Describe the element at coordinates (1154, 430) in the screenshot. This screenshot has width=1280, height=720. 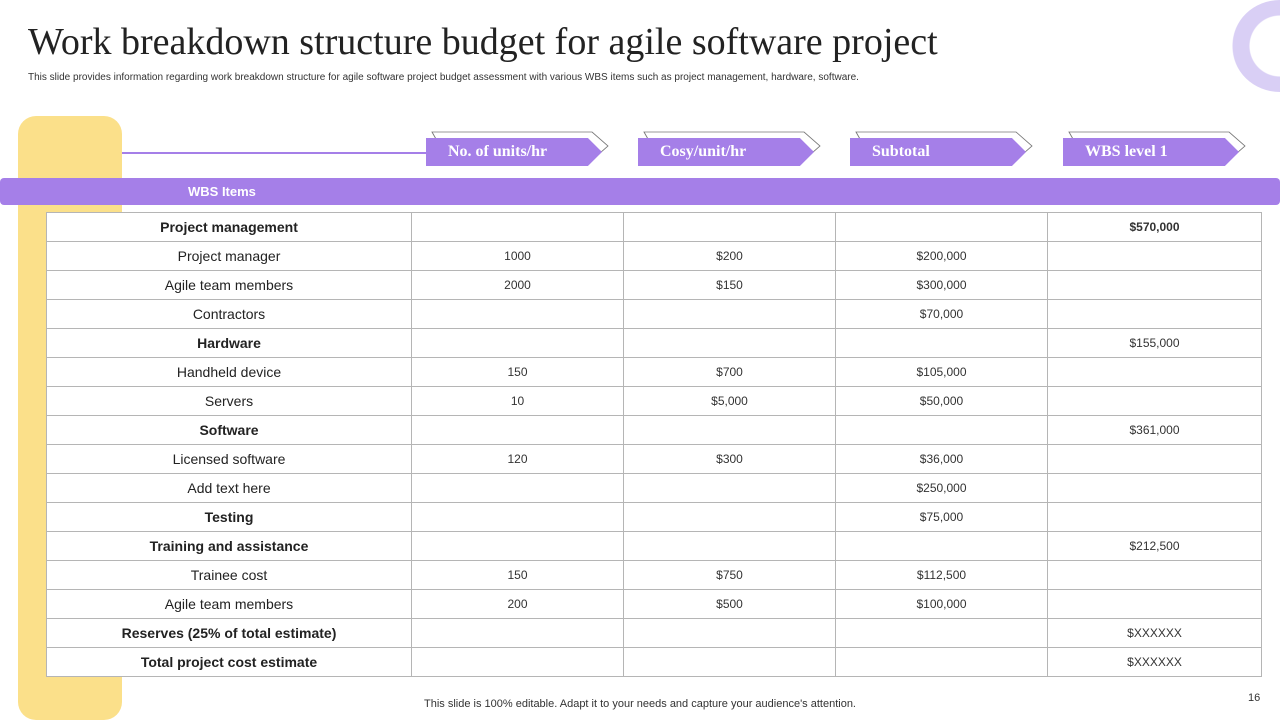
I see `wbs-level1-cell: $361,000` at that location.